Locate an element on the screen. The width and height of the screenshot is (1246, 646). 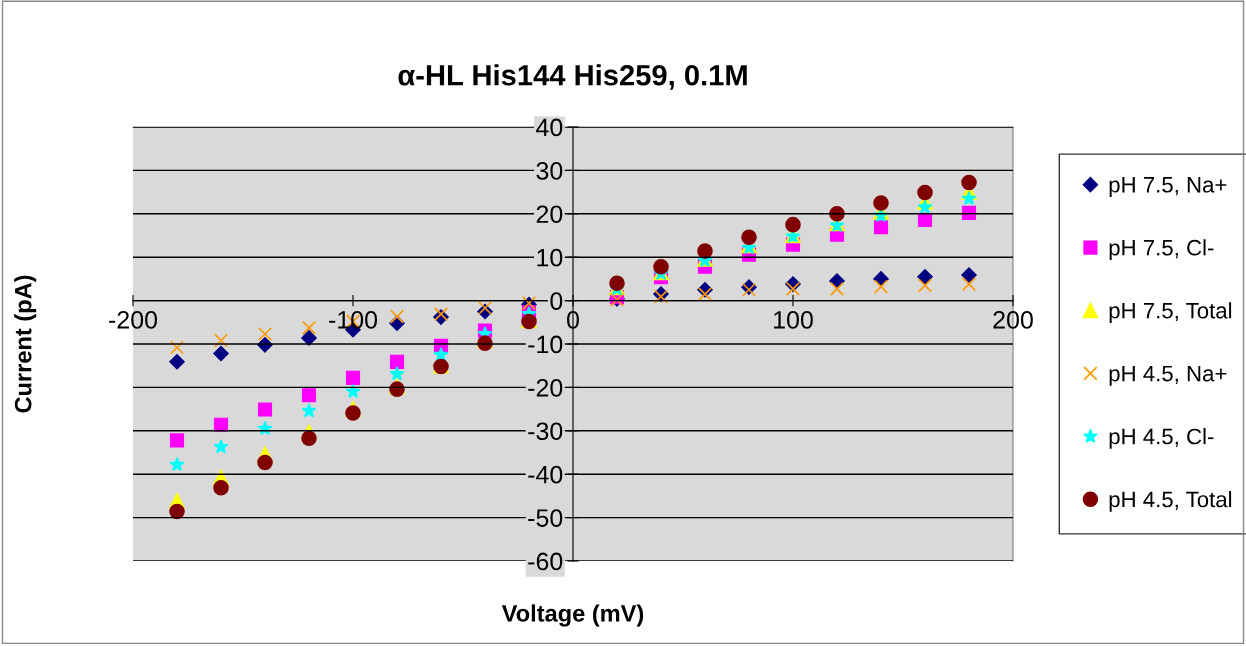
y-tick-label: -10 is located at coordinates (545, 344).